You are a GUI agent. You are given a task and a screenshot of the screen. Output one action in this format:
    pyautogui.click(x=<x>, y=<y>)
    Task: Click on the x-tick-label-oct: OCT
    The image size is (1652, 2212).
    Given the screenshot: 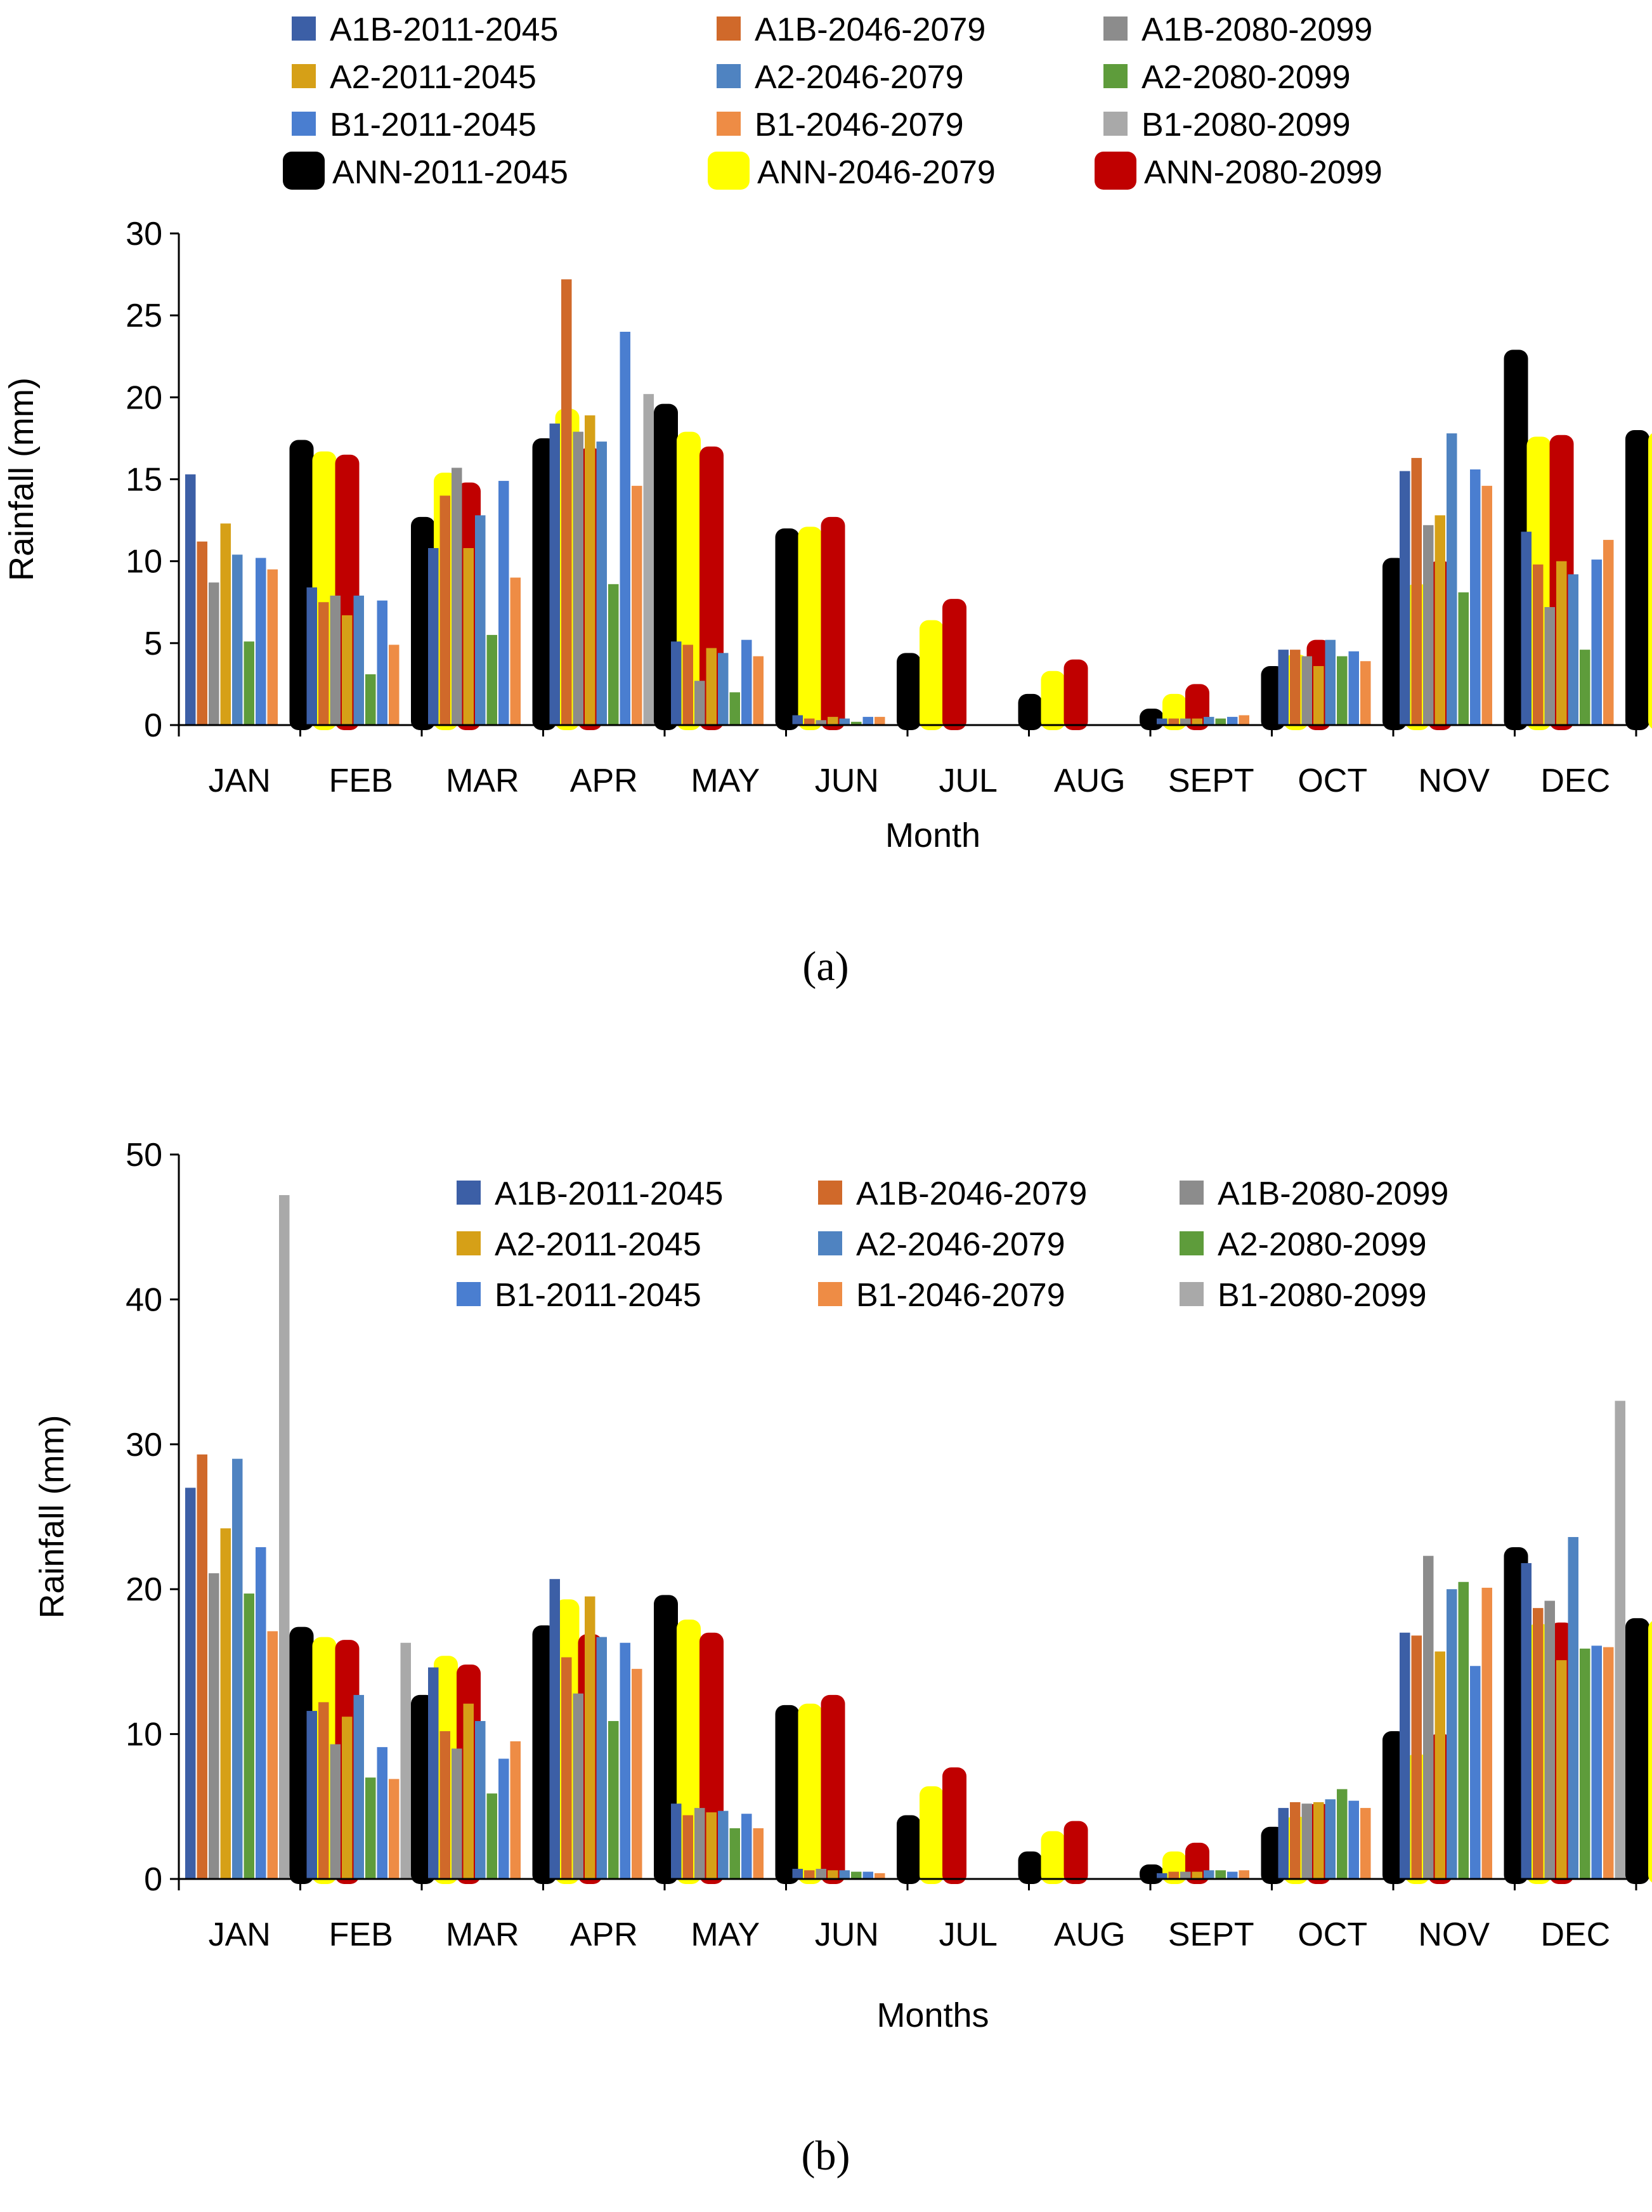 What is the action you would take?
    pyautogui.click(x=1332, y=1935)
    